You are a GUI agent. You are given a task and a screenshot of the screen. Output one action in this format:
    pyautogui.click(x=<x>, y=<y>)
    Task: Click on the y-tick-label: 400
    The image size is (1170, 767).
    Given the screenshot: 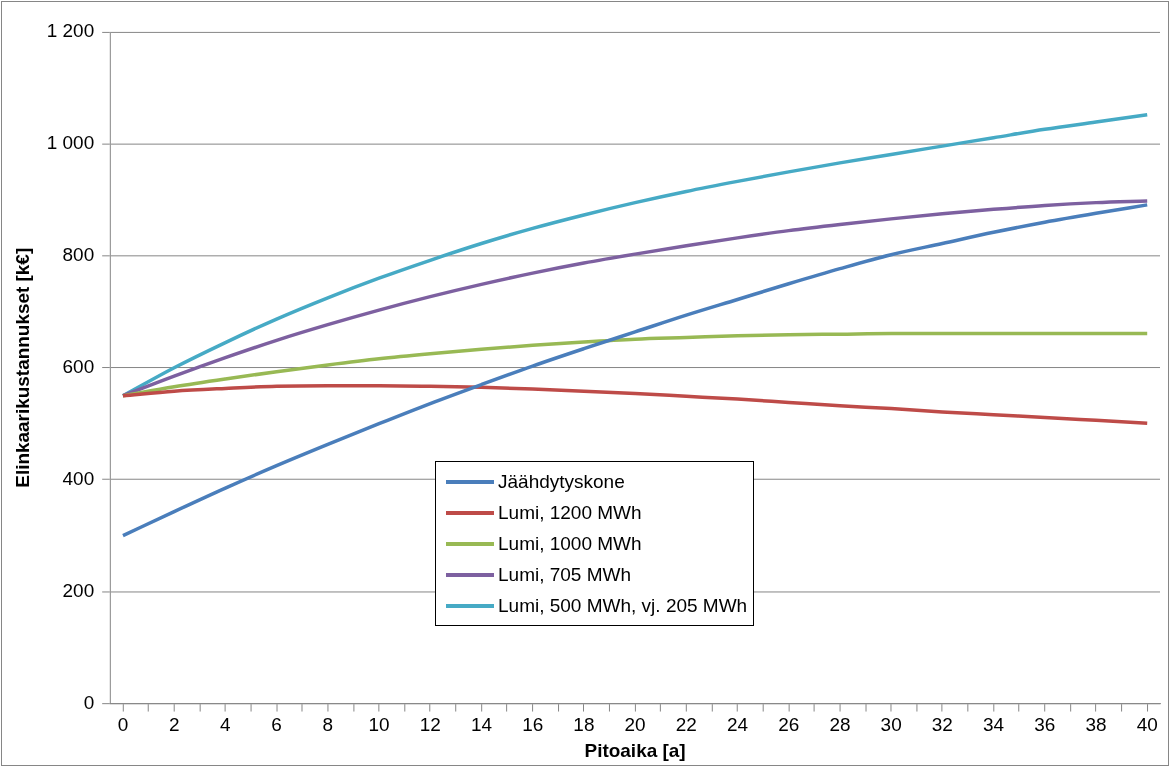 What is the action you would take?
    pyautogui.click(x=78, y=478)
    